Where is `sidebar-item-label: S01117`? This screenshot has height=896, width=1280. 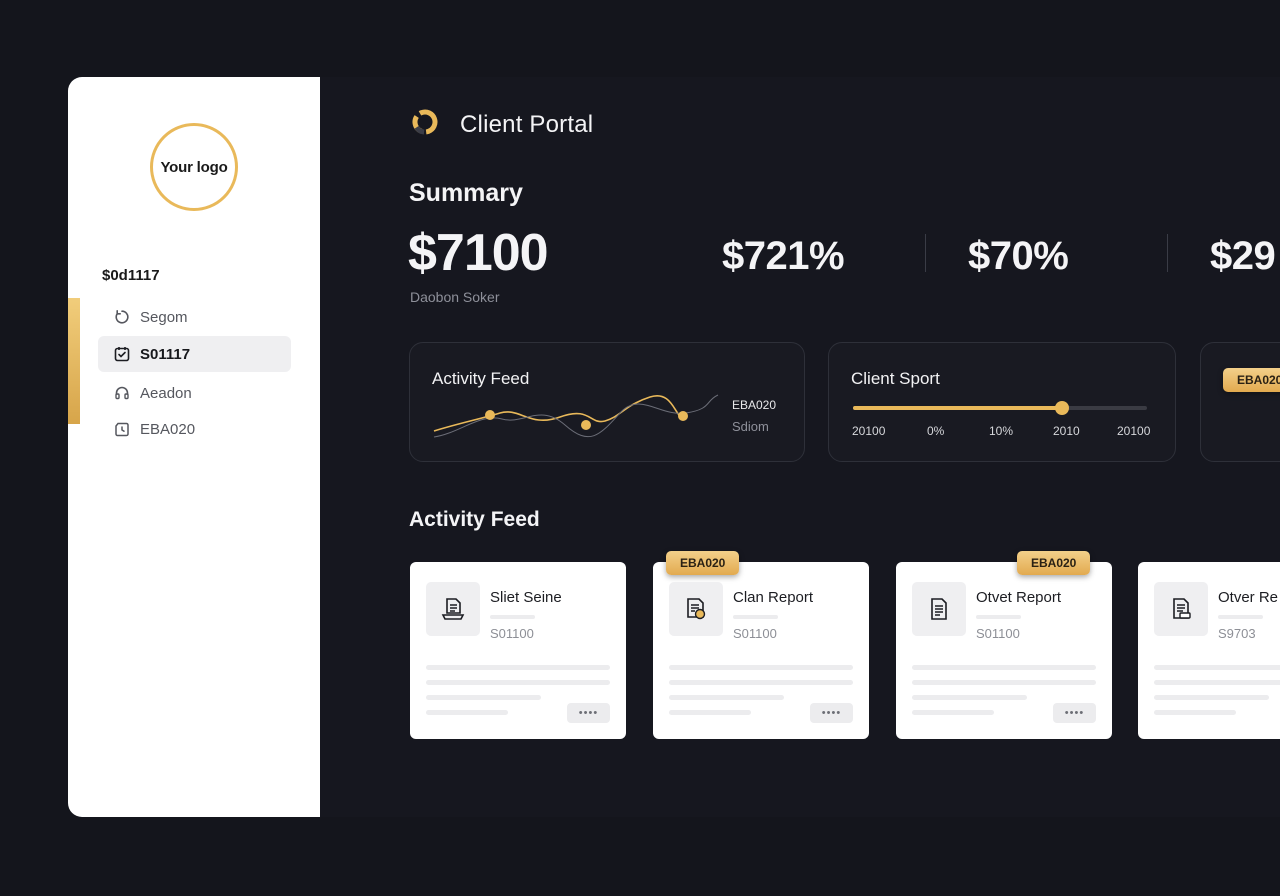 sidebar-item-label: S01117 is located at coordinates (165, 354).